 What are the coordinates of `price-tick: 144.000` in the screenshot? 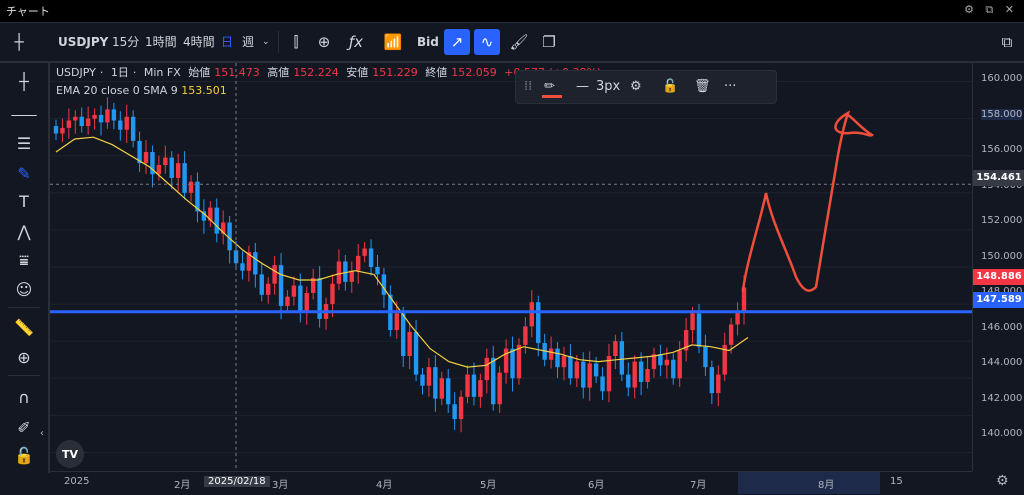 It's located at (1002, 362).